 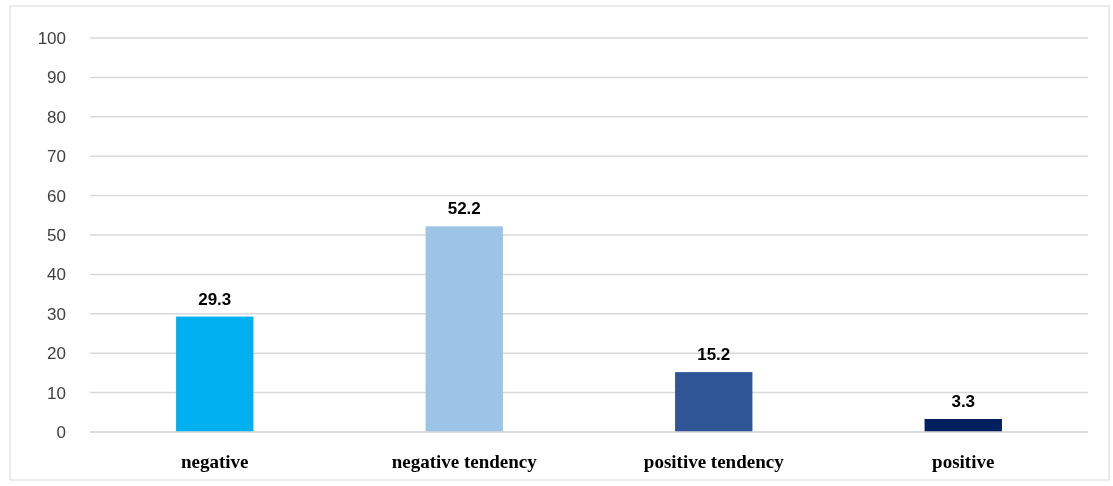 What do you see at coordinates (56, 393) in the screenshot?
I see `y-tick-label: 10` at bounding box center [56, 393].